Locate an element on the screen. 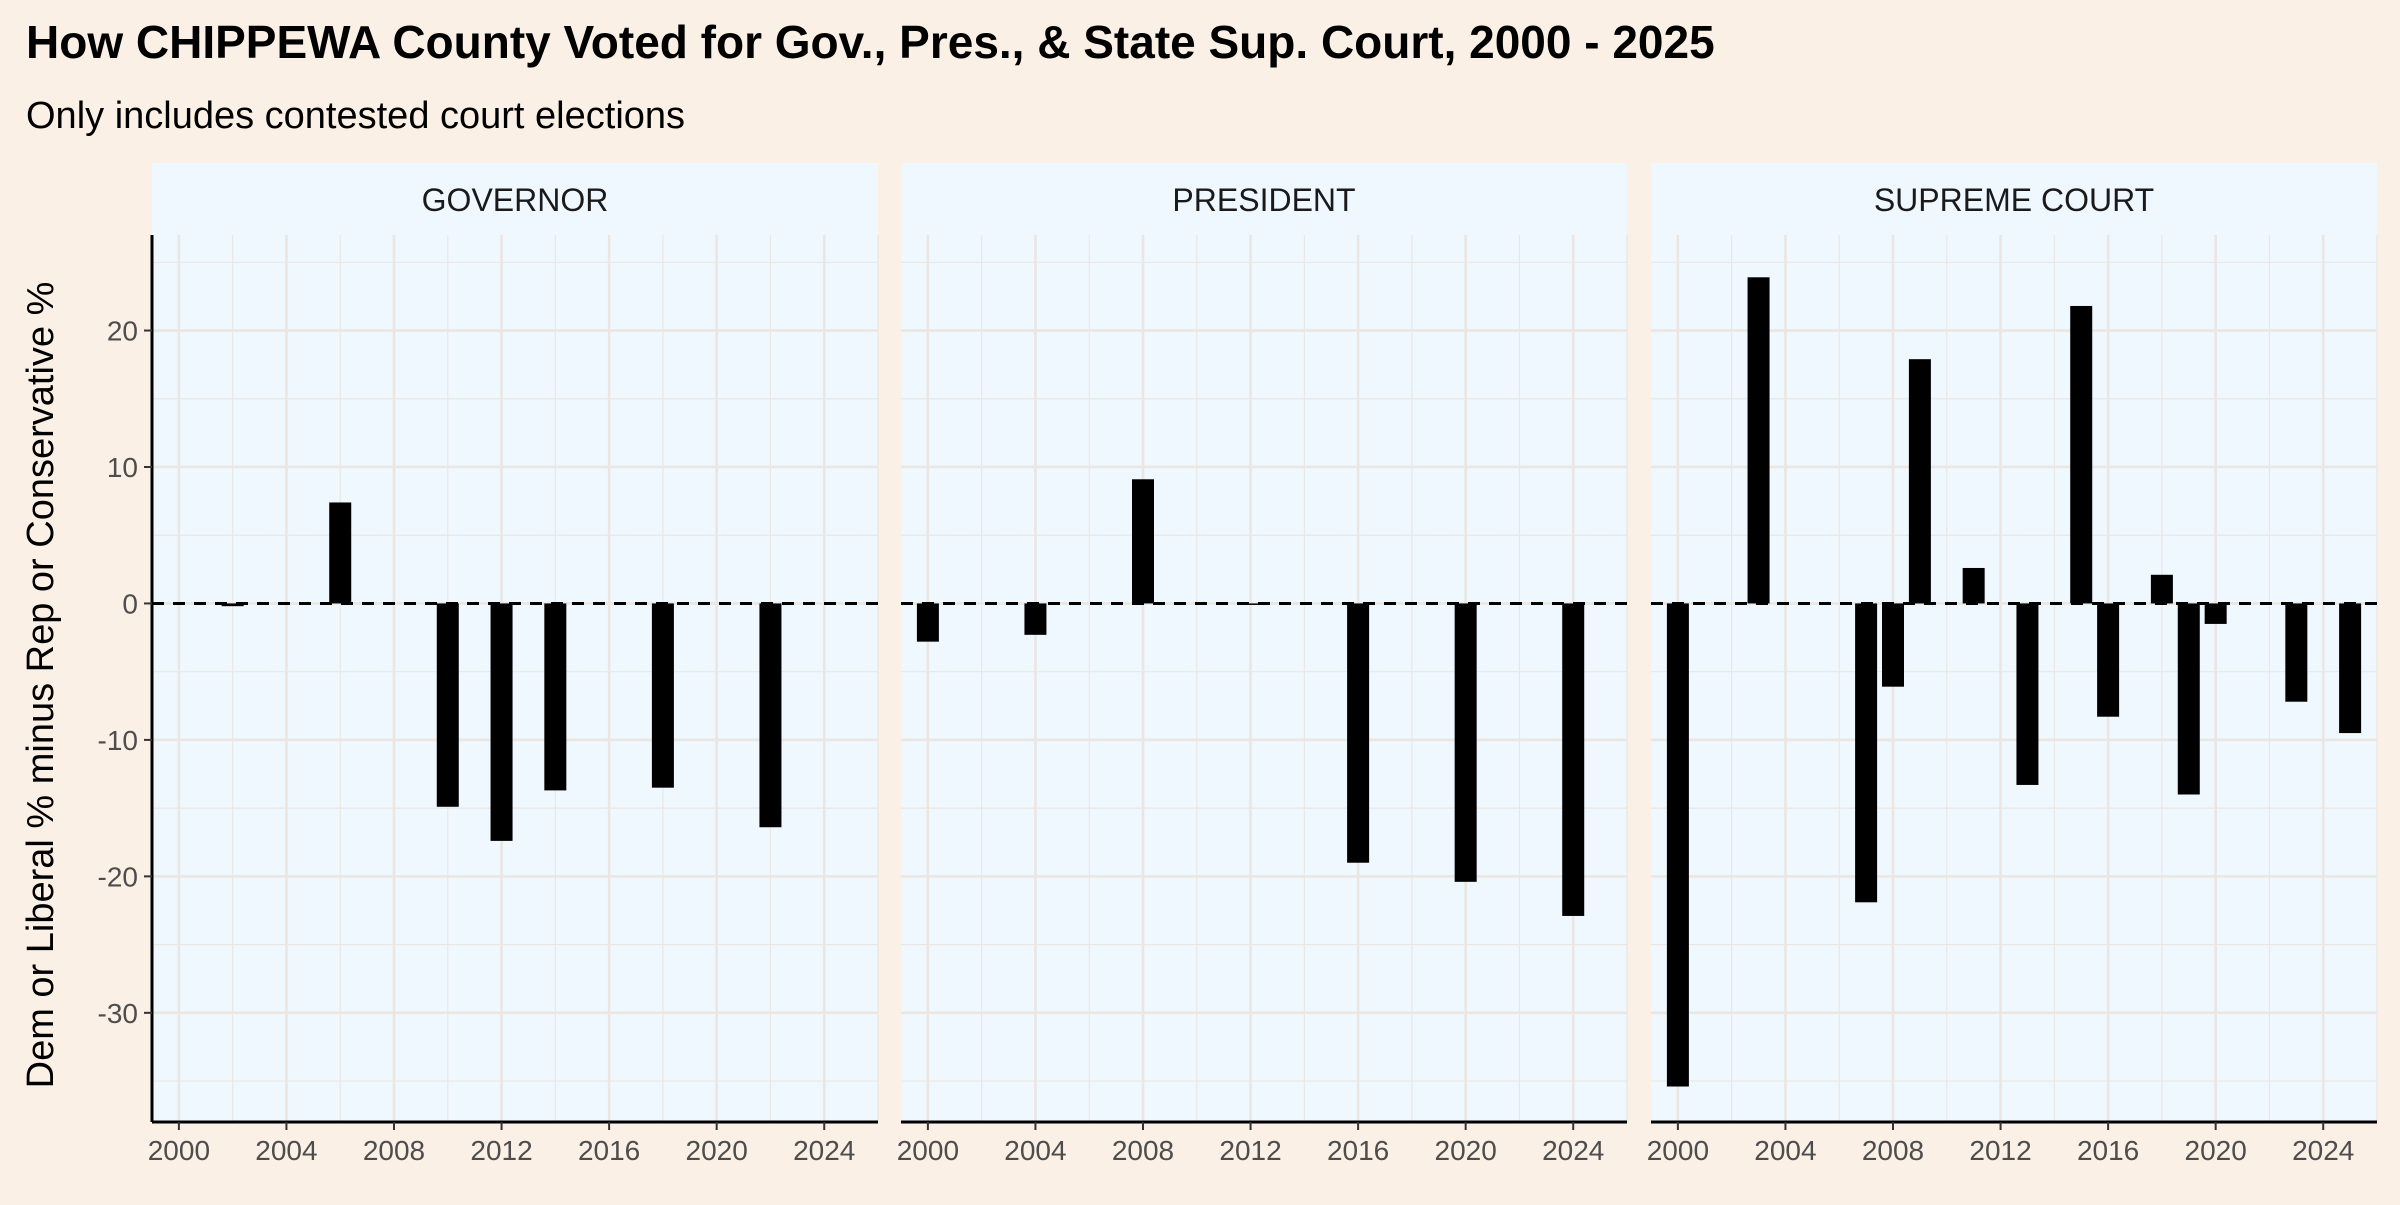 This screenshot has height=1205, width=2400. bar-2002 is located at coordinates (232, 605).